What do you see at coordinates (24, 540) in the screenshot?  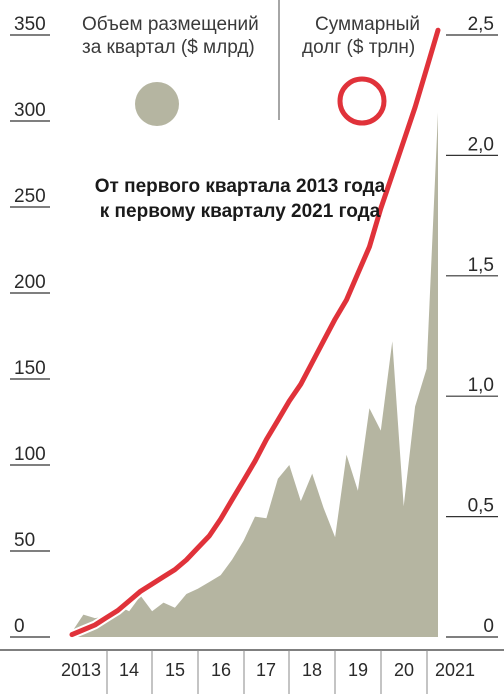 I see `left-tick-label: 50` at bounding box center [24, 540].